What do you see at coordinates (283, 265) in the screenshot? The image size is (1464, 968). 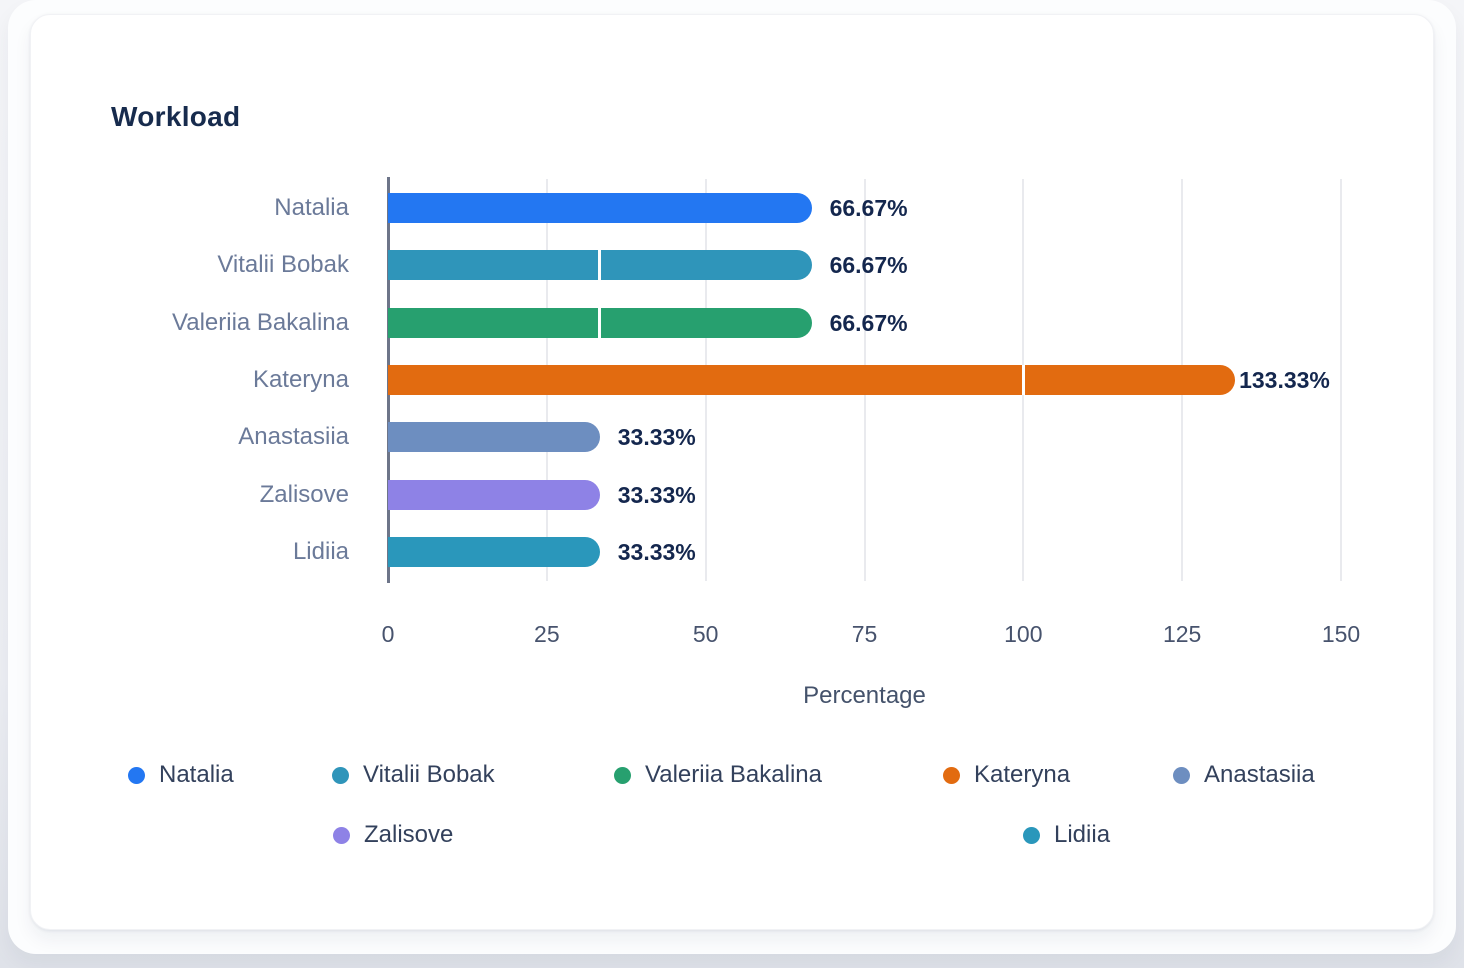 I see `category-label: Vitalii Bobak` at bounding box center [283, 265].